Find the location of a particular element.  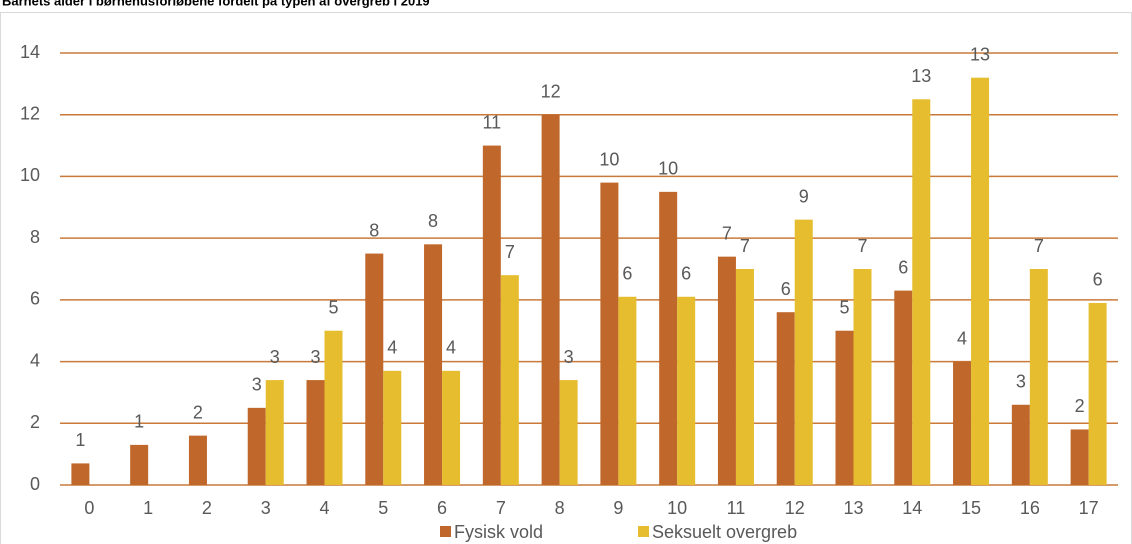

x-tick-label: 0 is located at coordinates (89, 508).